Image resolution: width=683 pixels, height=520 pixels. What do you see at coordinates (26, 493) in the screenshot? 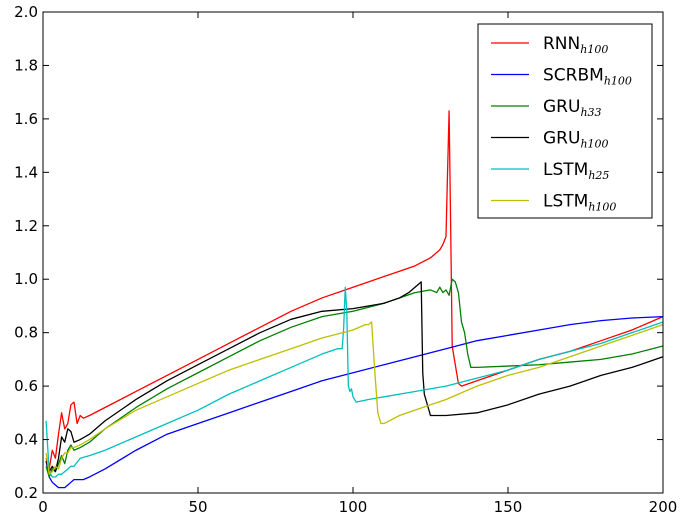
I see `y-tick-label: 0.2` at bounding box center [26, 493].